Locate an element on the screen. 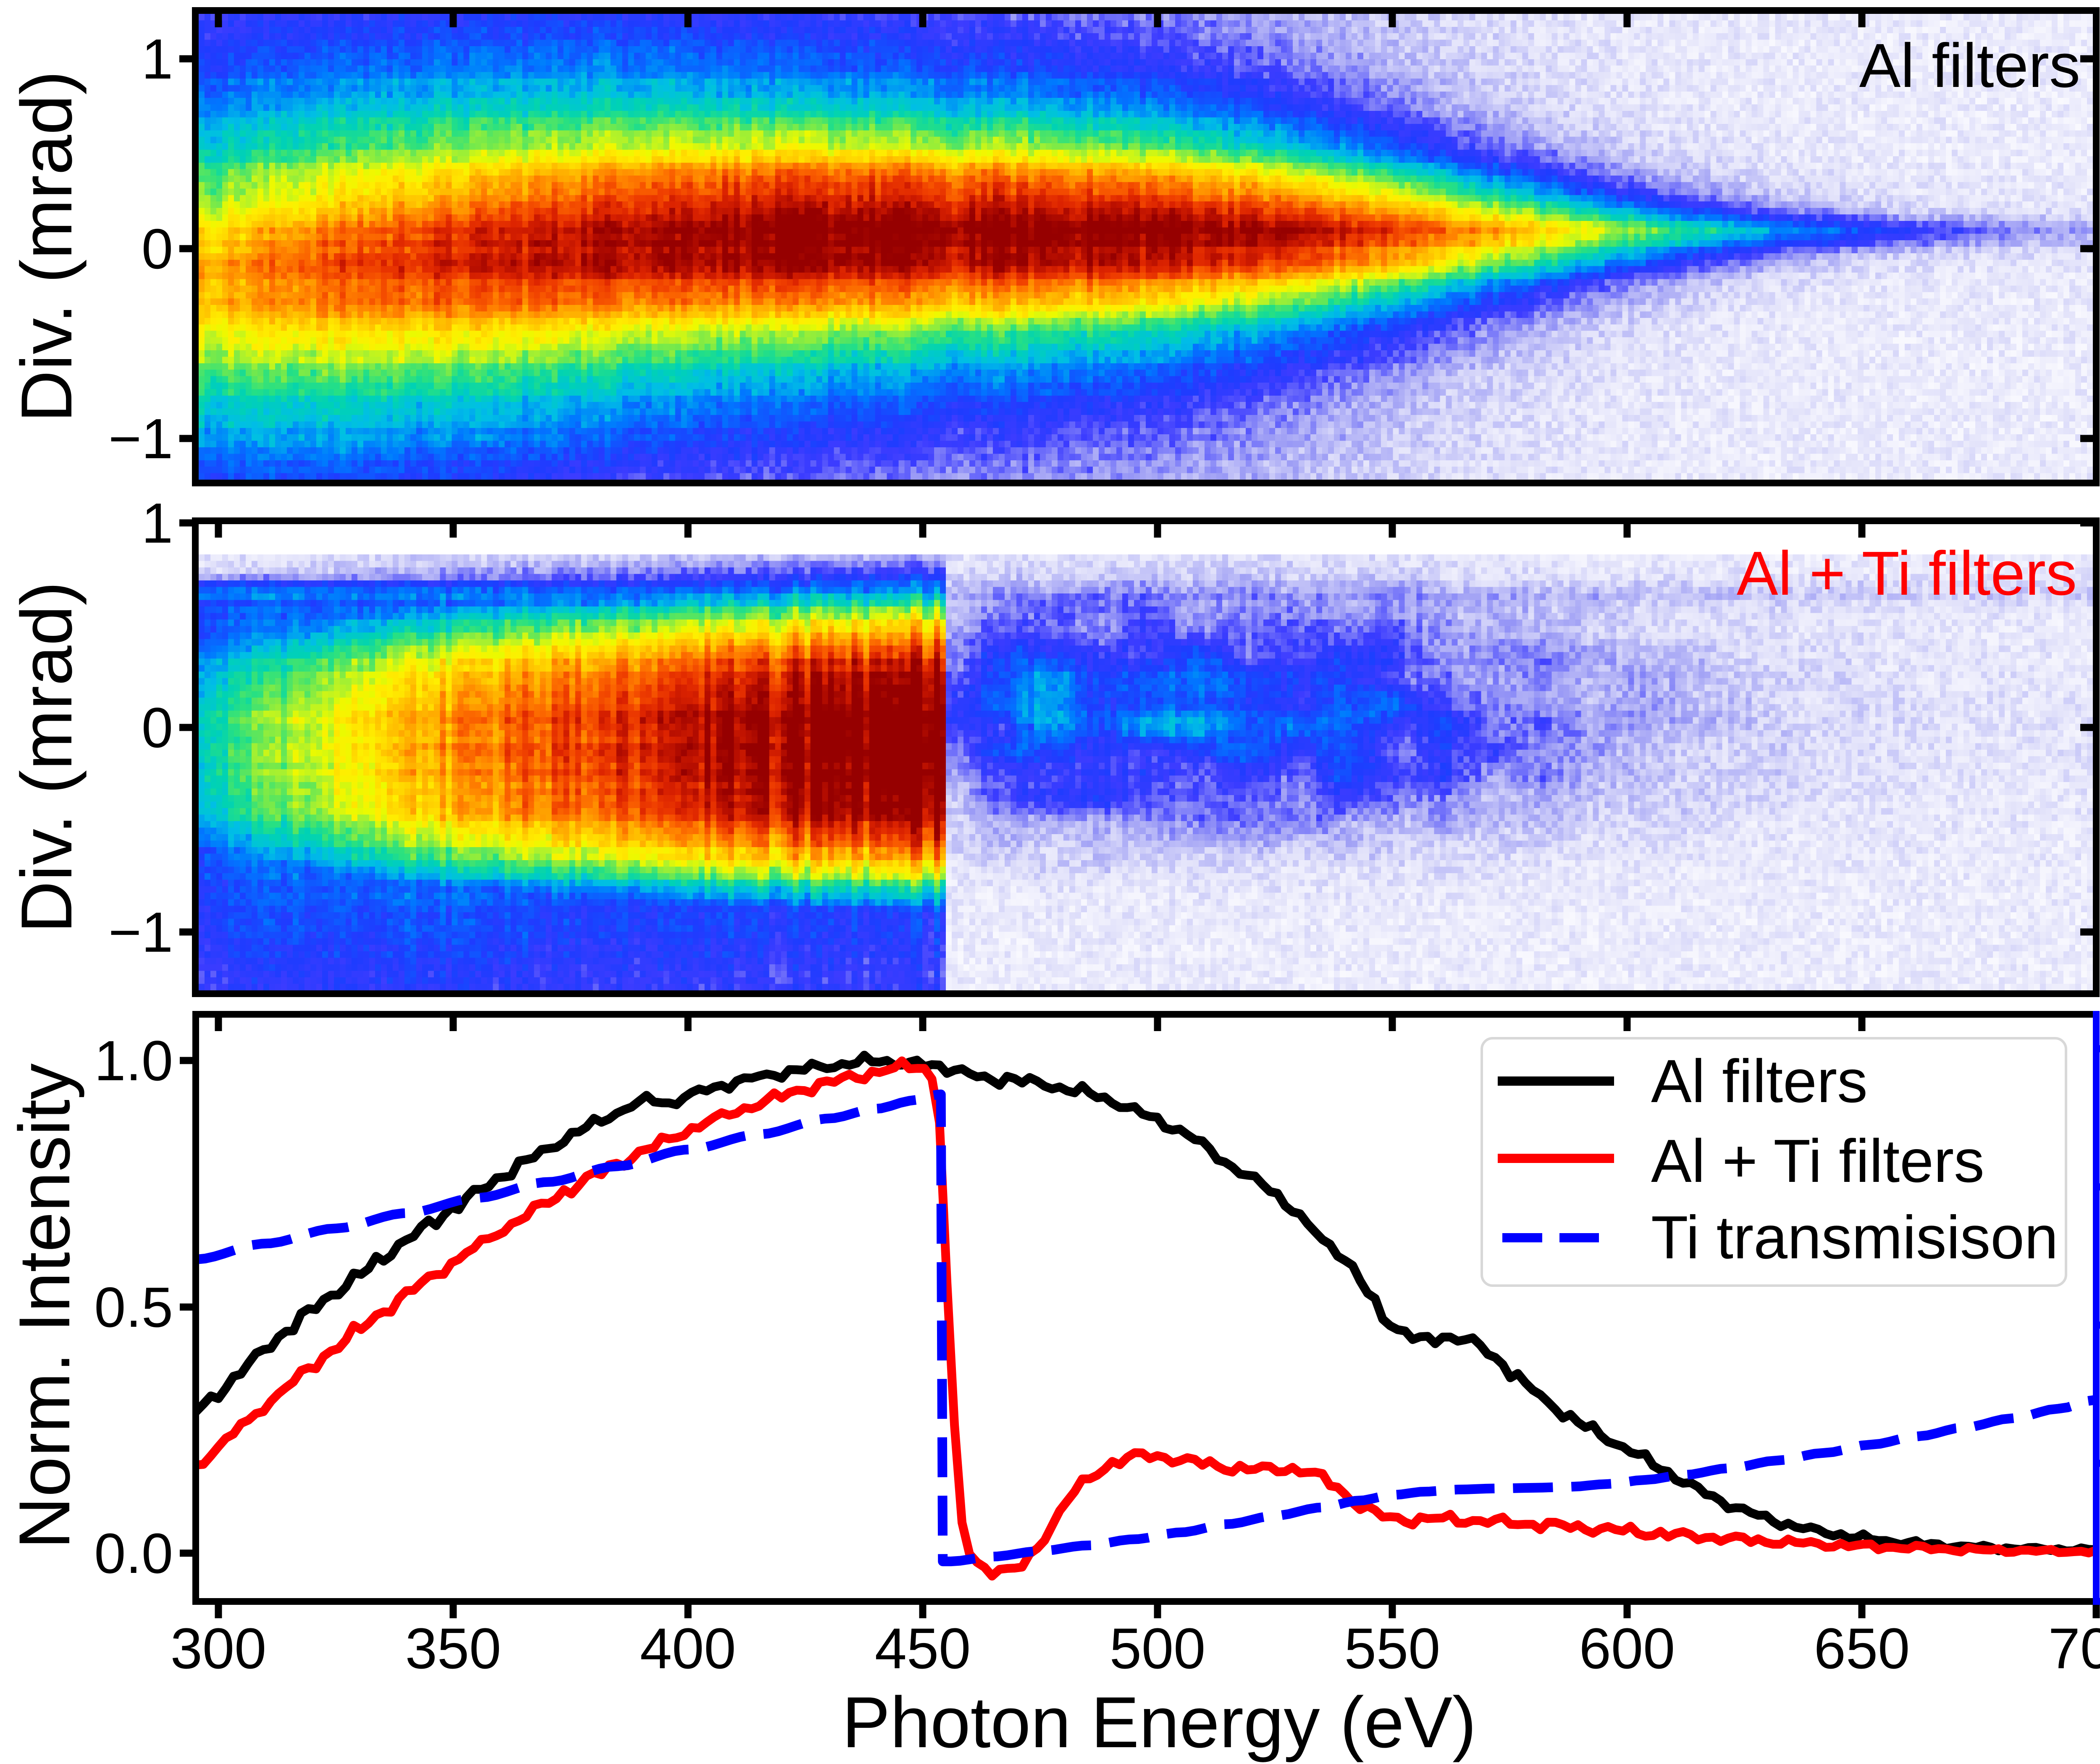  svg-text: 0.0 is located at coordinates (133, 1553).